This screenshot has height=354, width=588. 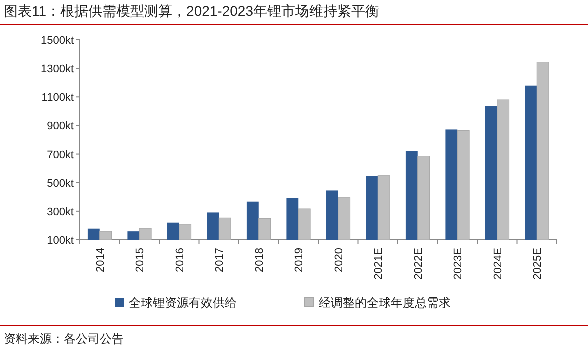 I want to click on x-tick-label: 2017, so click(x=220, y=260).